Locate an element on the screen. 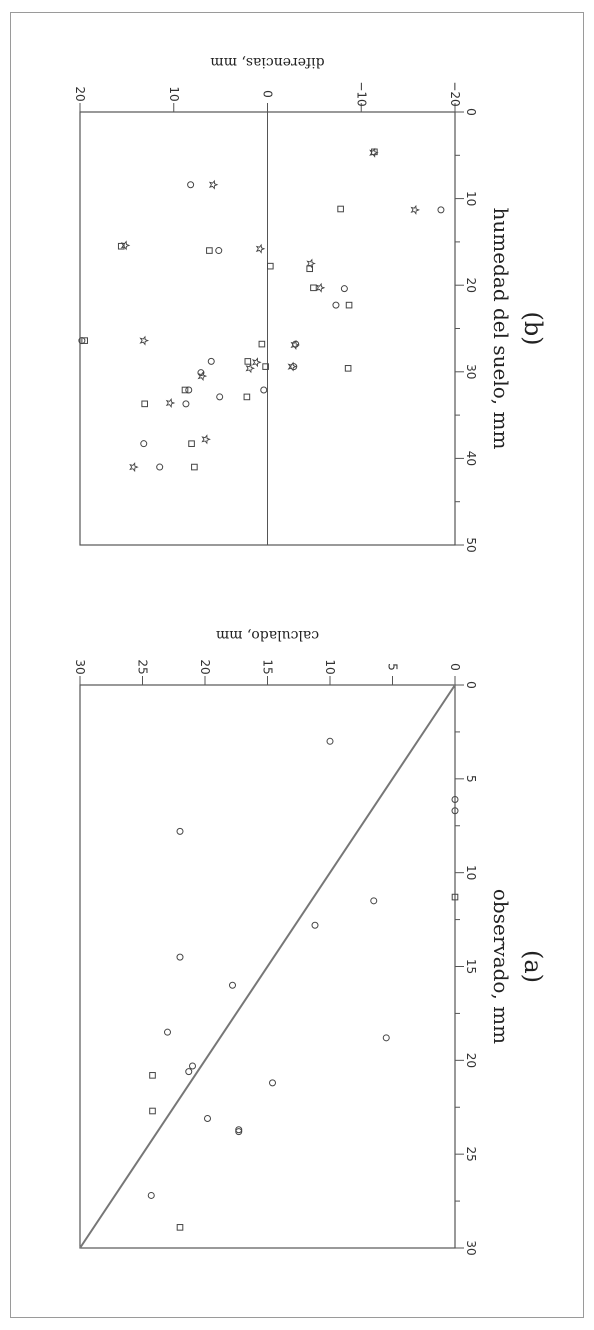 The width and height of the screenshot is (594, 1330). y-tick-label-b: −20 is located at coordinates (455, 93).